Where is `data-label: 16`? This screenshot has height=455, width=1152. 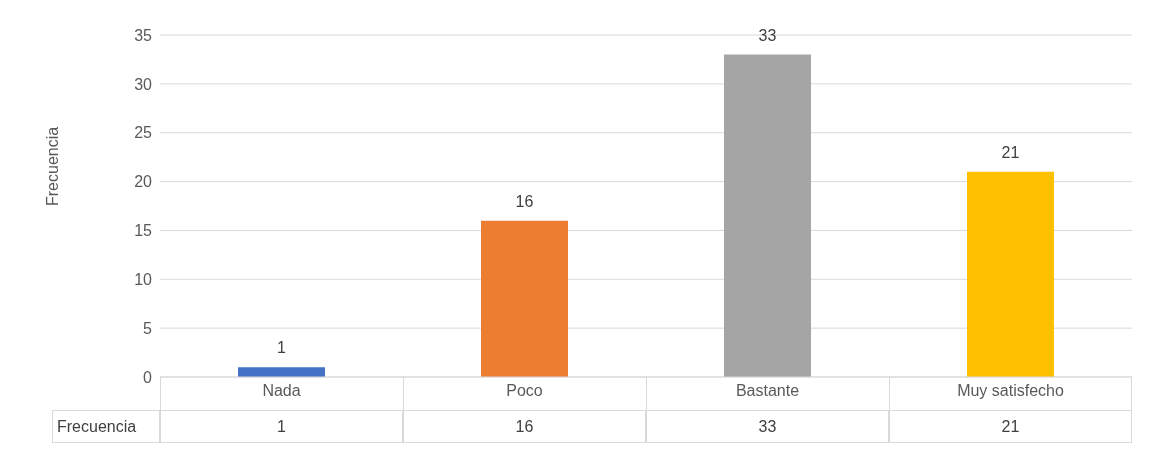
data-label: 16 is located at coordinates (524, 201).